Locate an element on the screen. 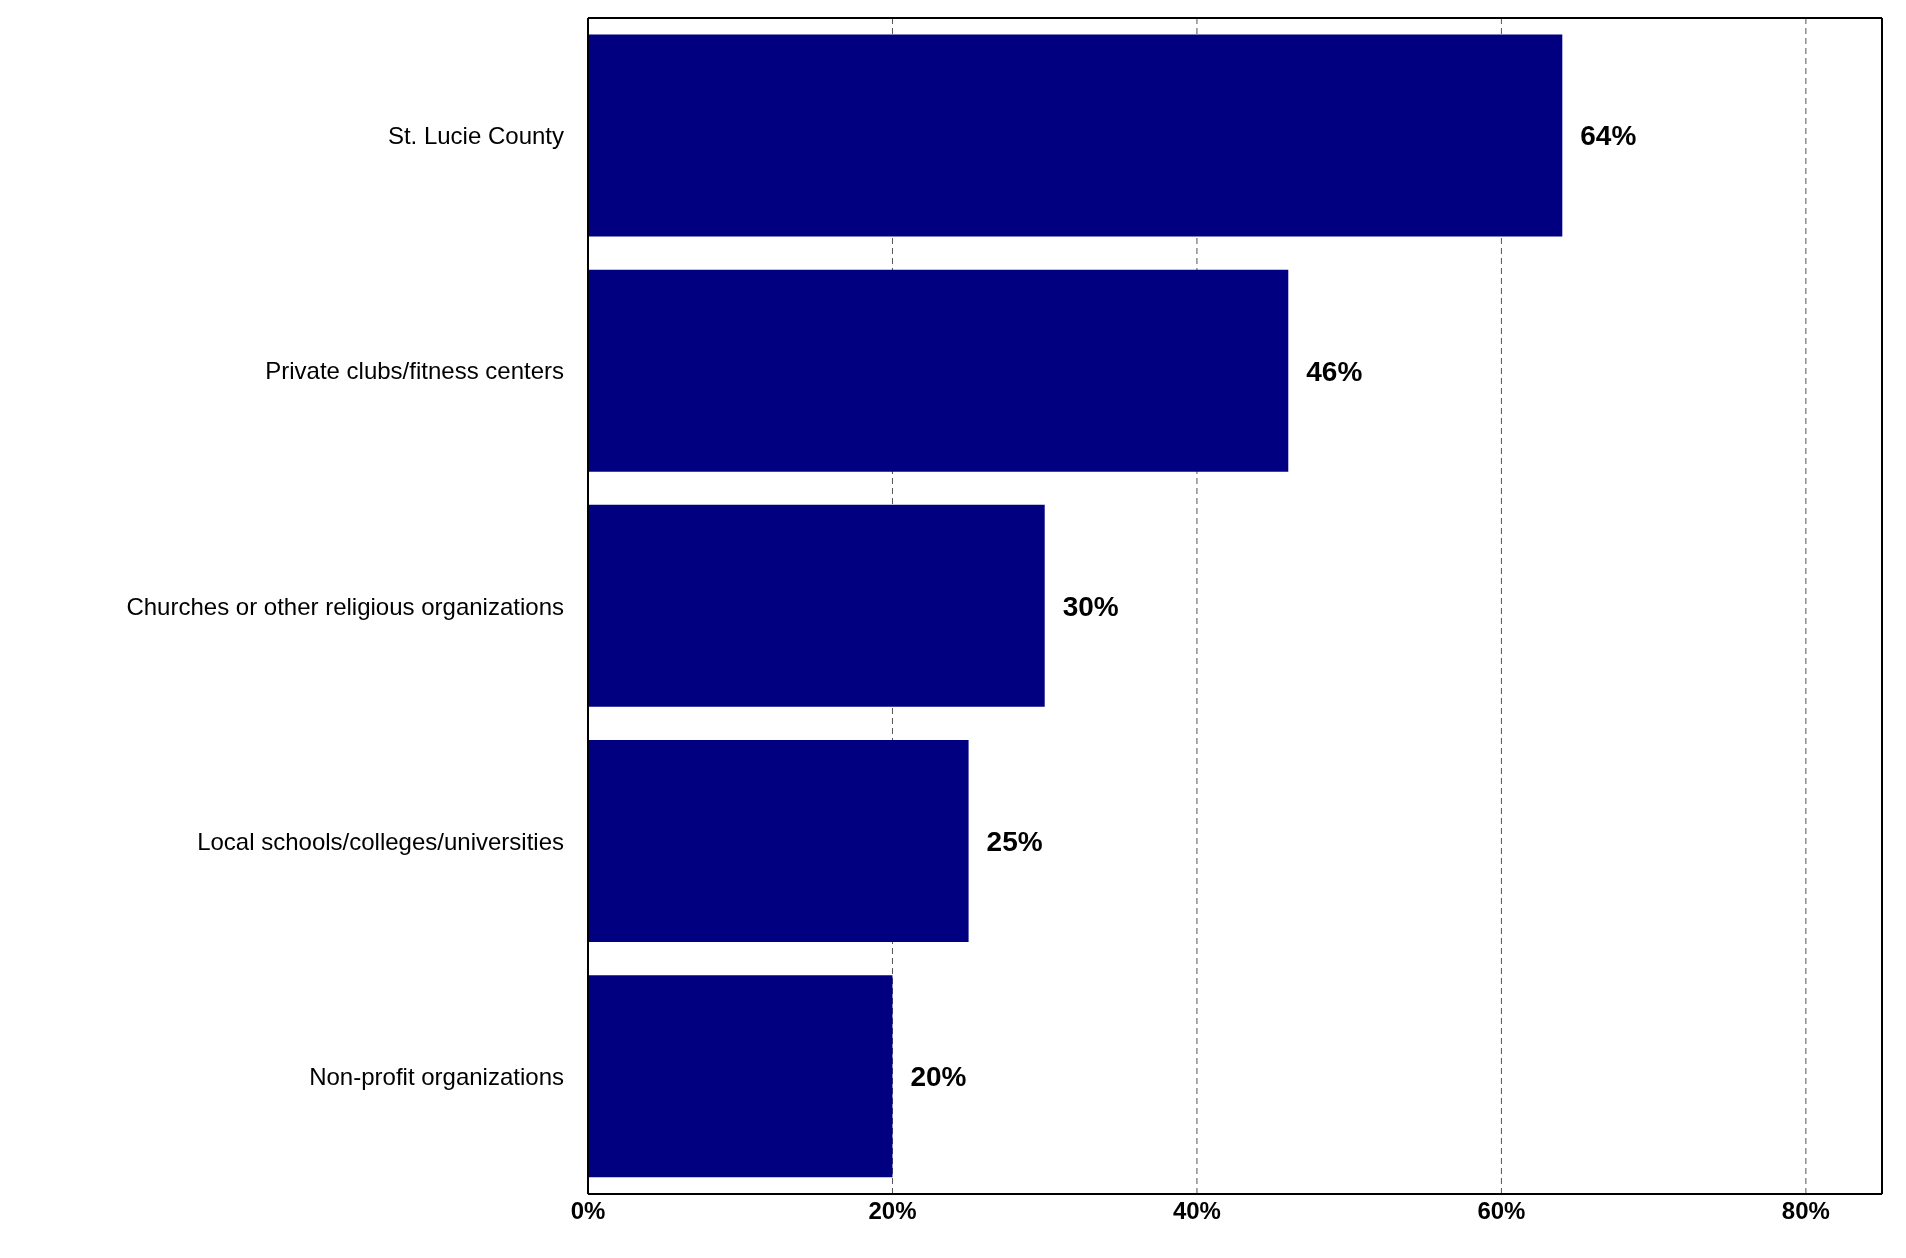 The width and height of the screenshot is (1906, 1258). y-tick-label: Local schools/colleges/universities is located at coordinates (380, 841).